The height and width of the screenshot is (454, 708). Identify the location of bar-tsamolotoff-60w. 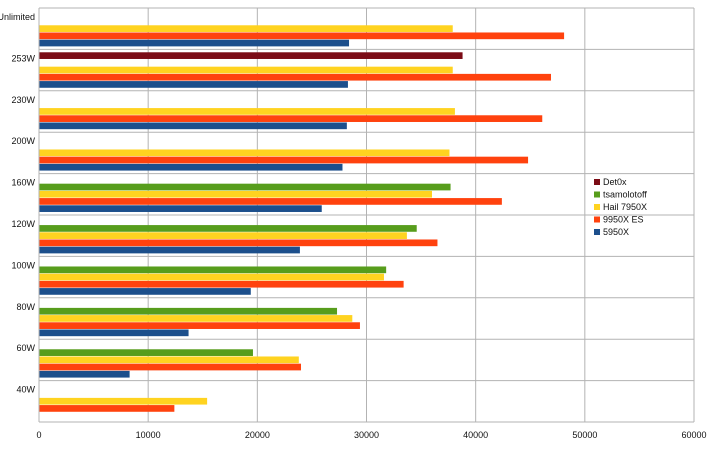
(146, 352).